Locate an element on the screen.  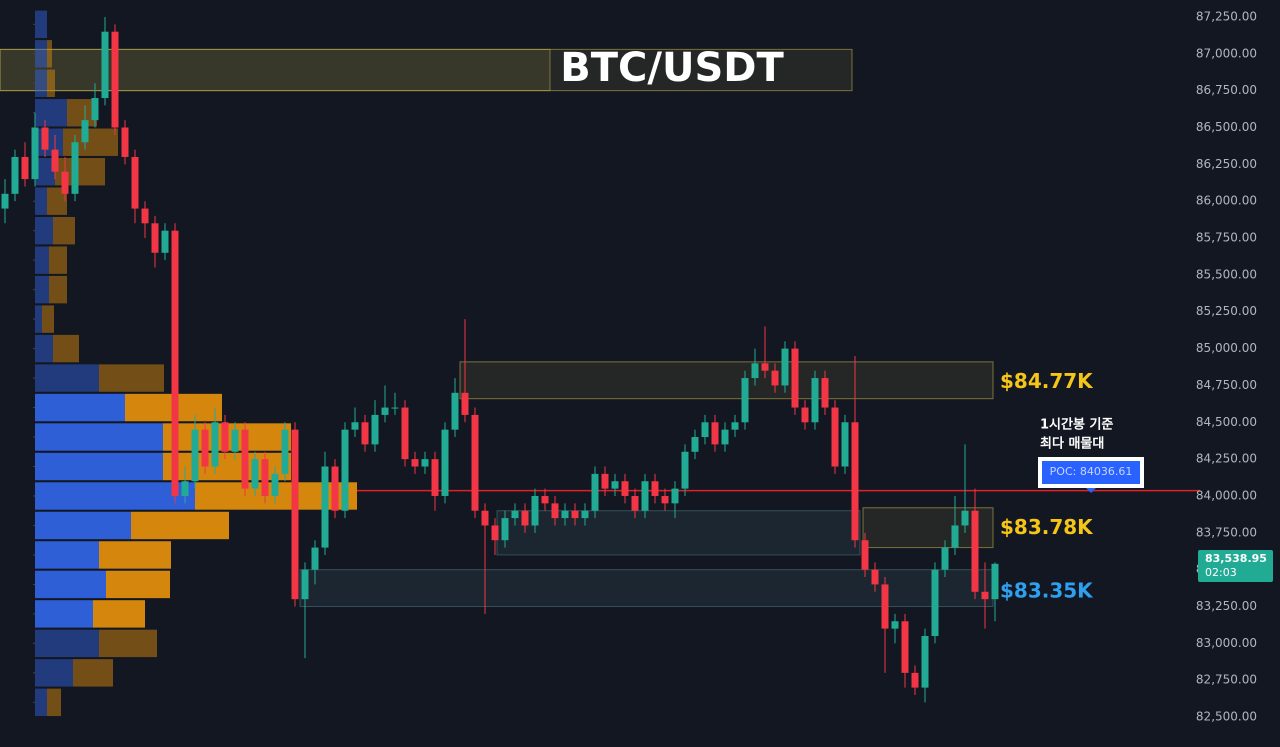
zone-label: $83.35K is located at coordinates (1047, 590).